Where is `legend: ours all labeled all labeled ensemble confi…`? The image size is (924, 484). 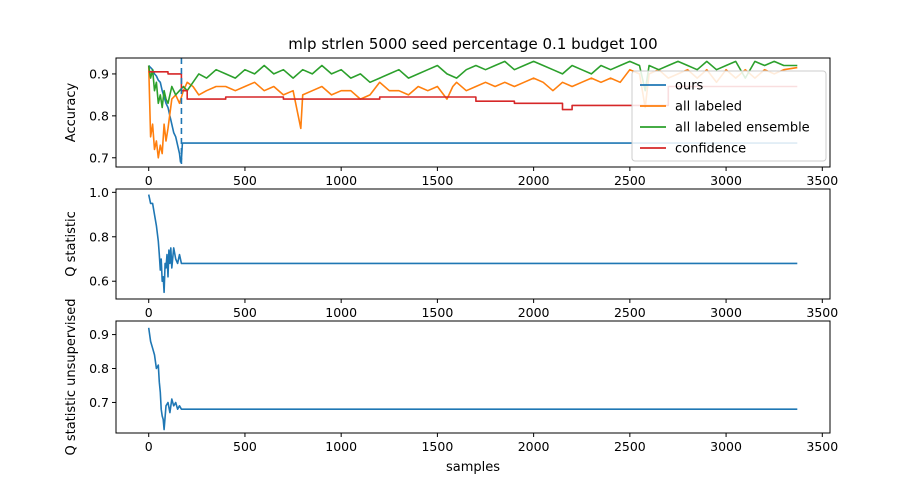 legend: ours all labeled all labeled ensemble confi… is located at coordinates (729, 116).